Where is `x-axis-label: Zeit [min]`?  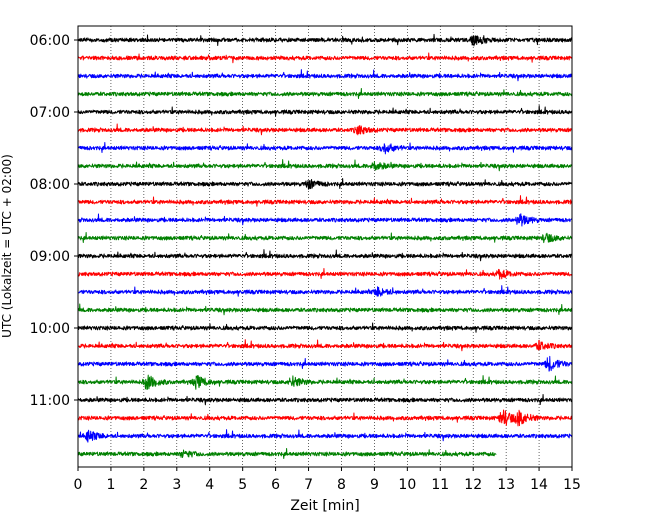 x-axis-label: Zeit [min] is located at coordinates (324, 506).